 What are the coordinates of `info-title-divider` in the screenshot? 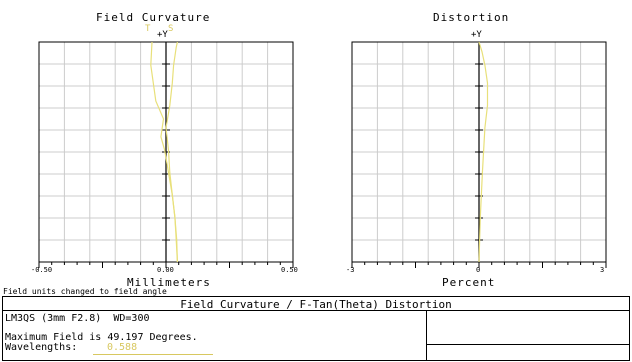 It's located at (316, 310).